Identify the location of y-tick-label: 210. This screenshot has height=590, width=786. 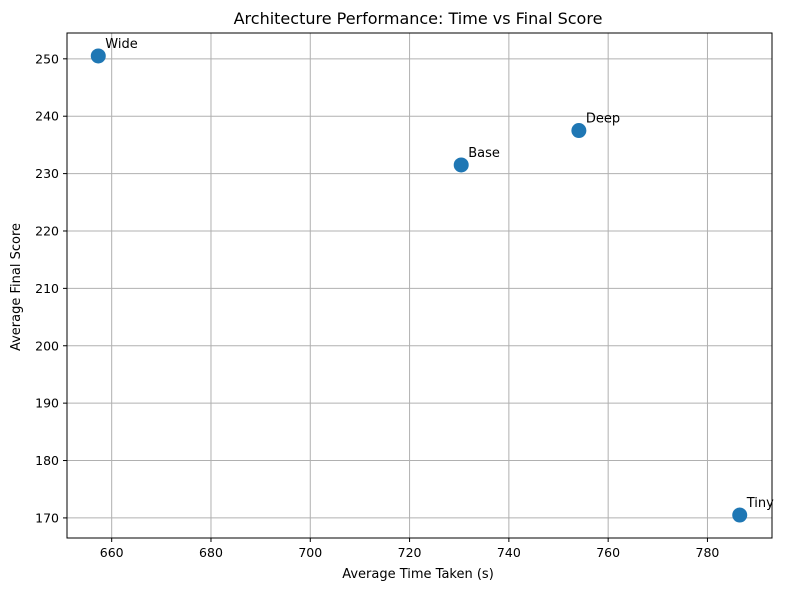
(47, 288).